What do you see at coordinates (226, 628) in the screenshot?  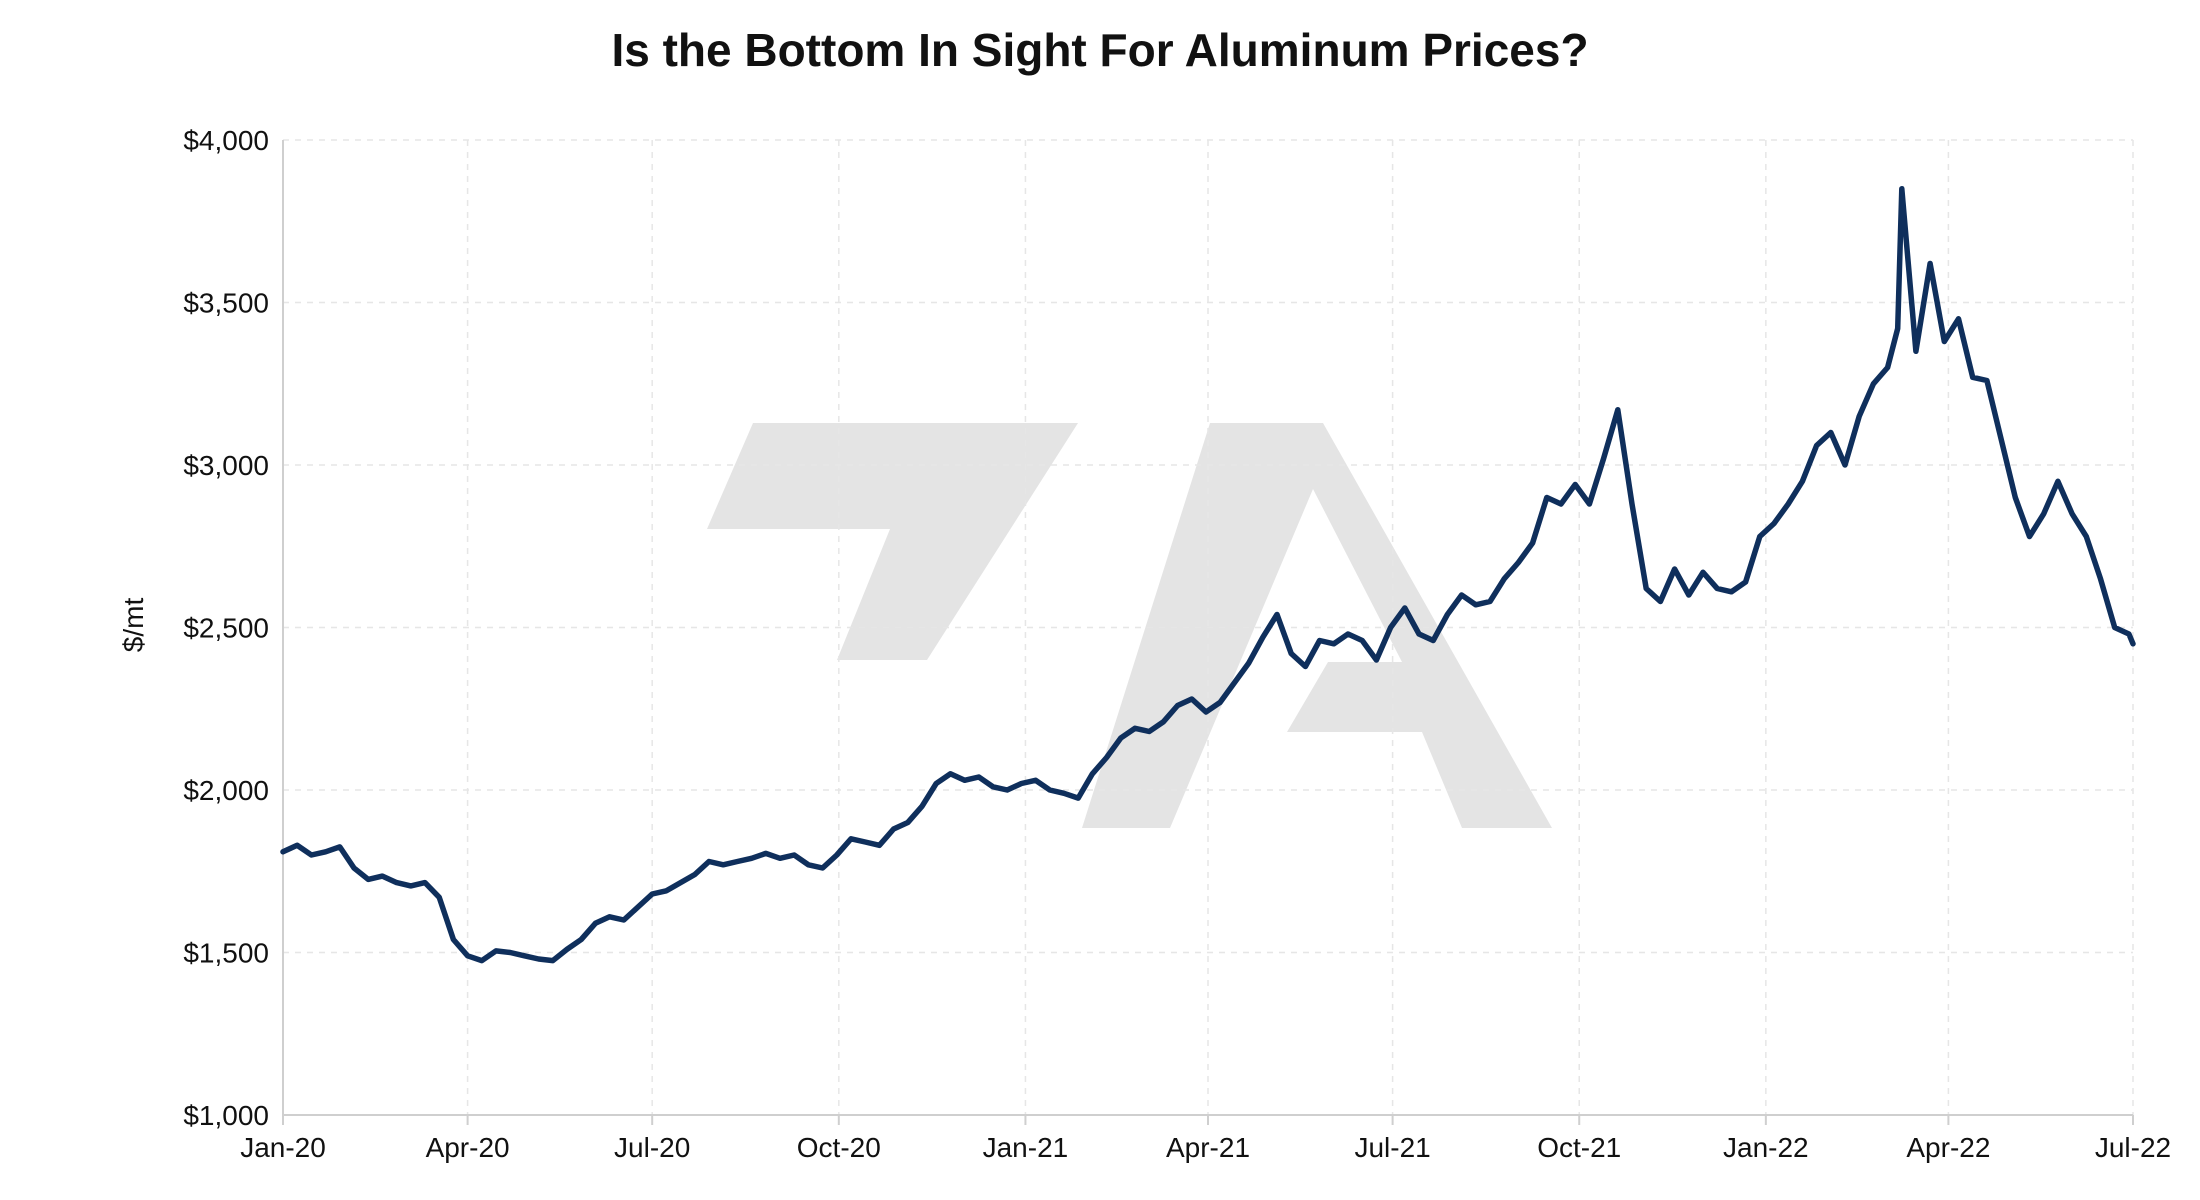 I see `y-tick-label: $2,500` at bounding box center [226, 628].